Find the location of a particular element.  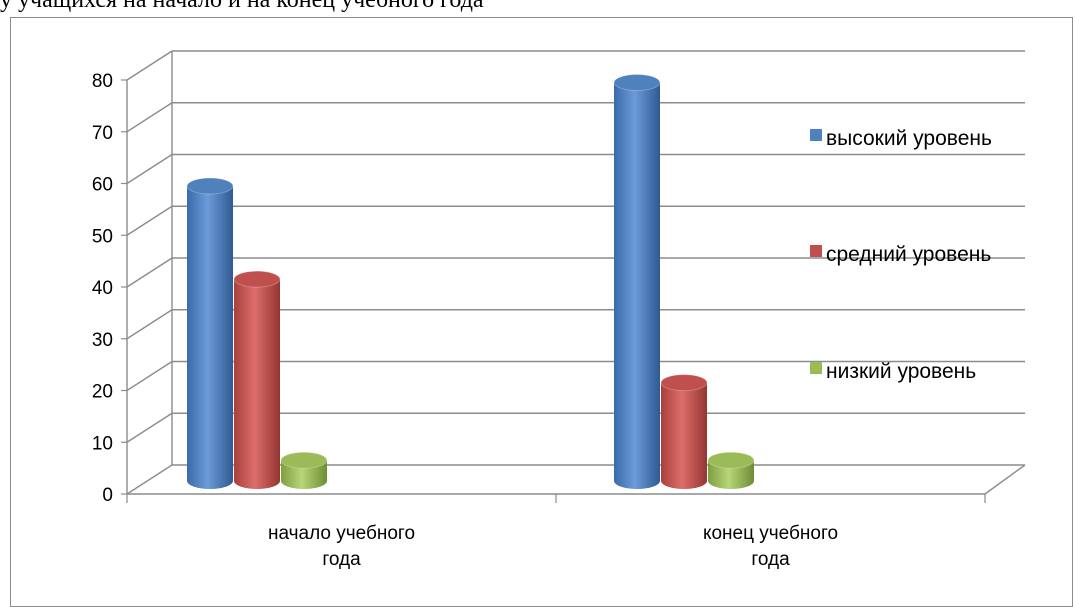

y-tick-label: 30 is located at coordinates (102, 340).